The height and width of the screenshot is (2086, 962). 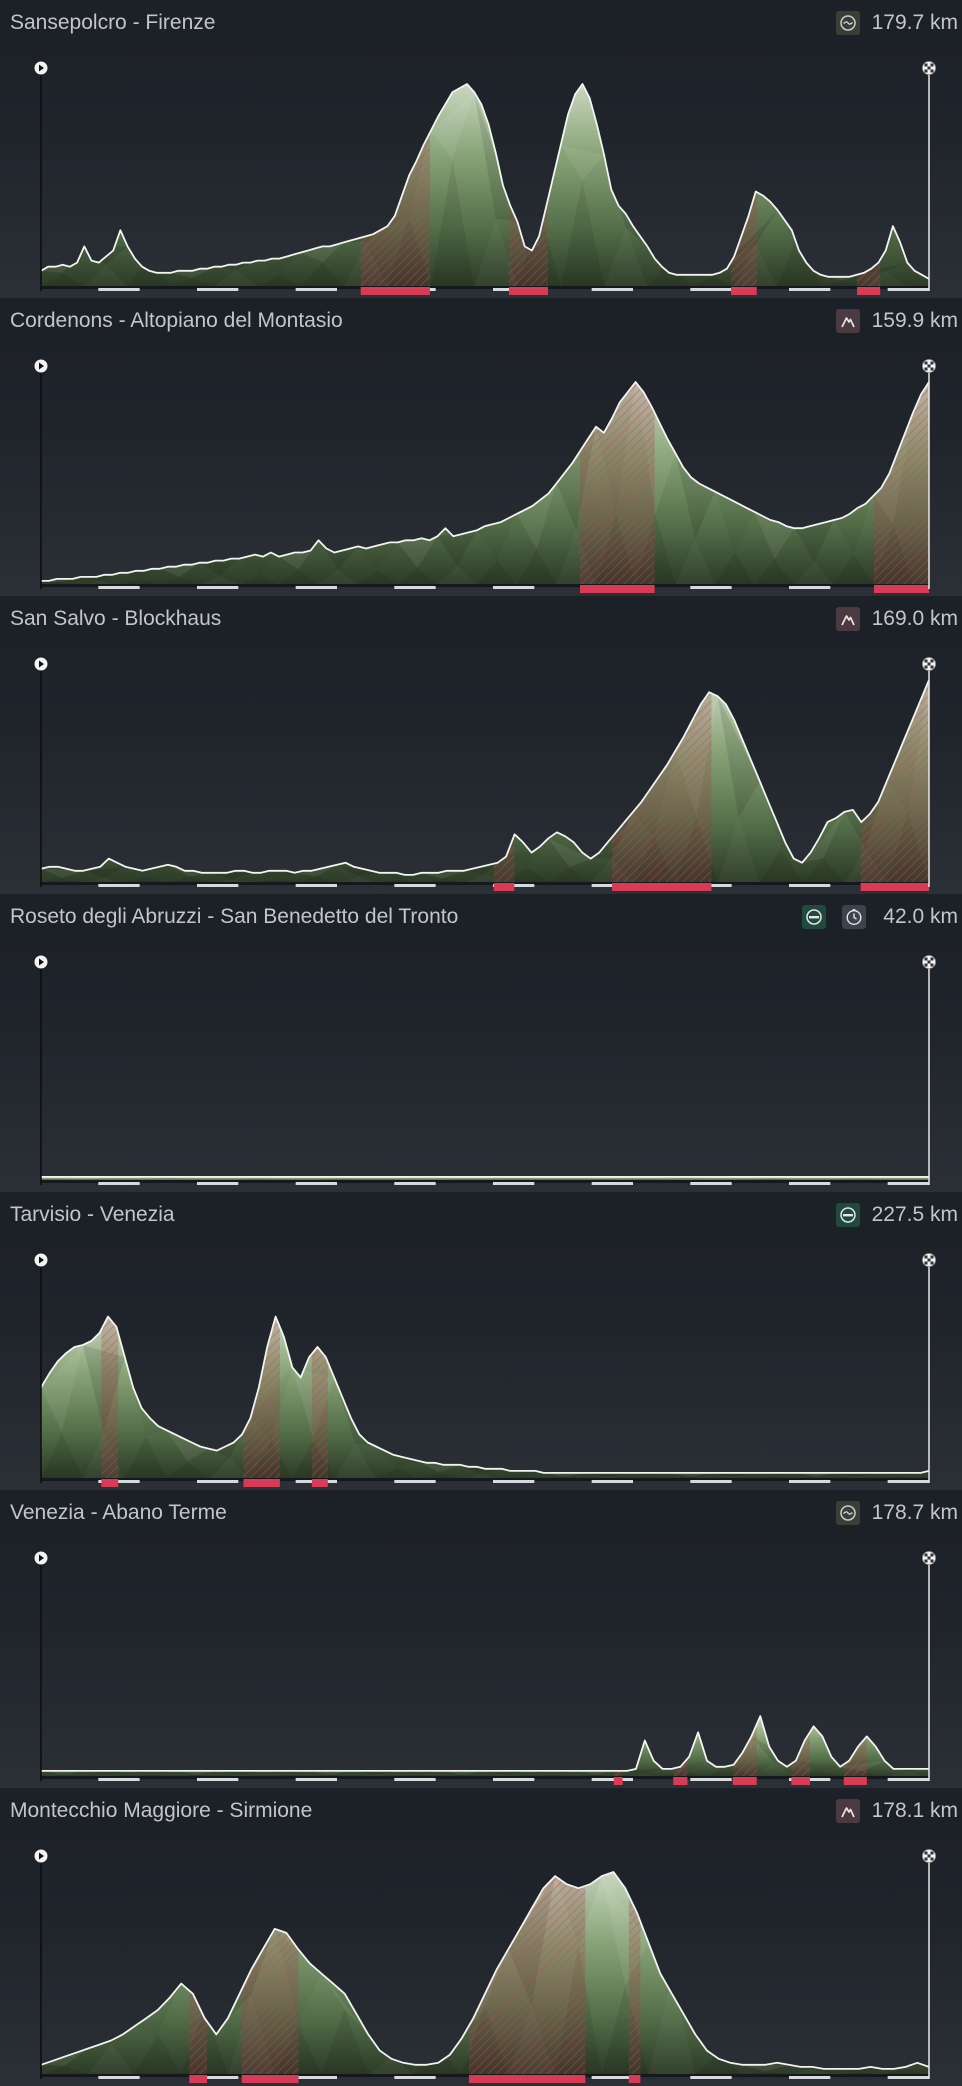 What do you see at coordinates (92, 1214) in the screenshot?
I see `stage-title: Tarvisio - Venezia` at bounding box center [92, 1214].